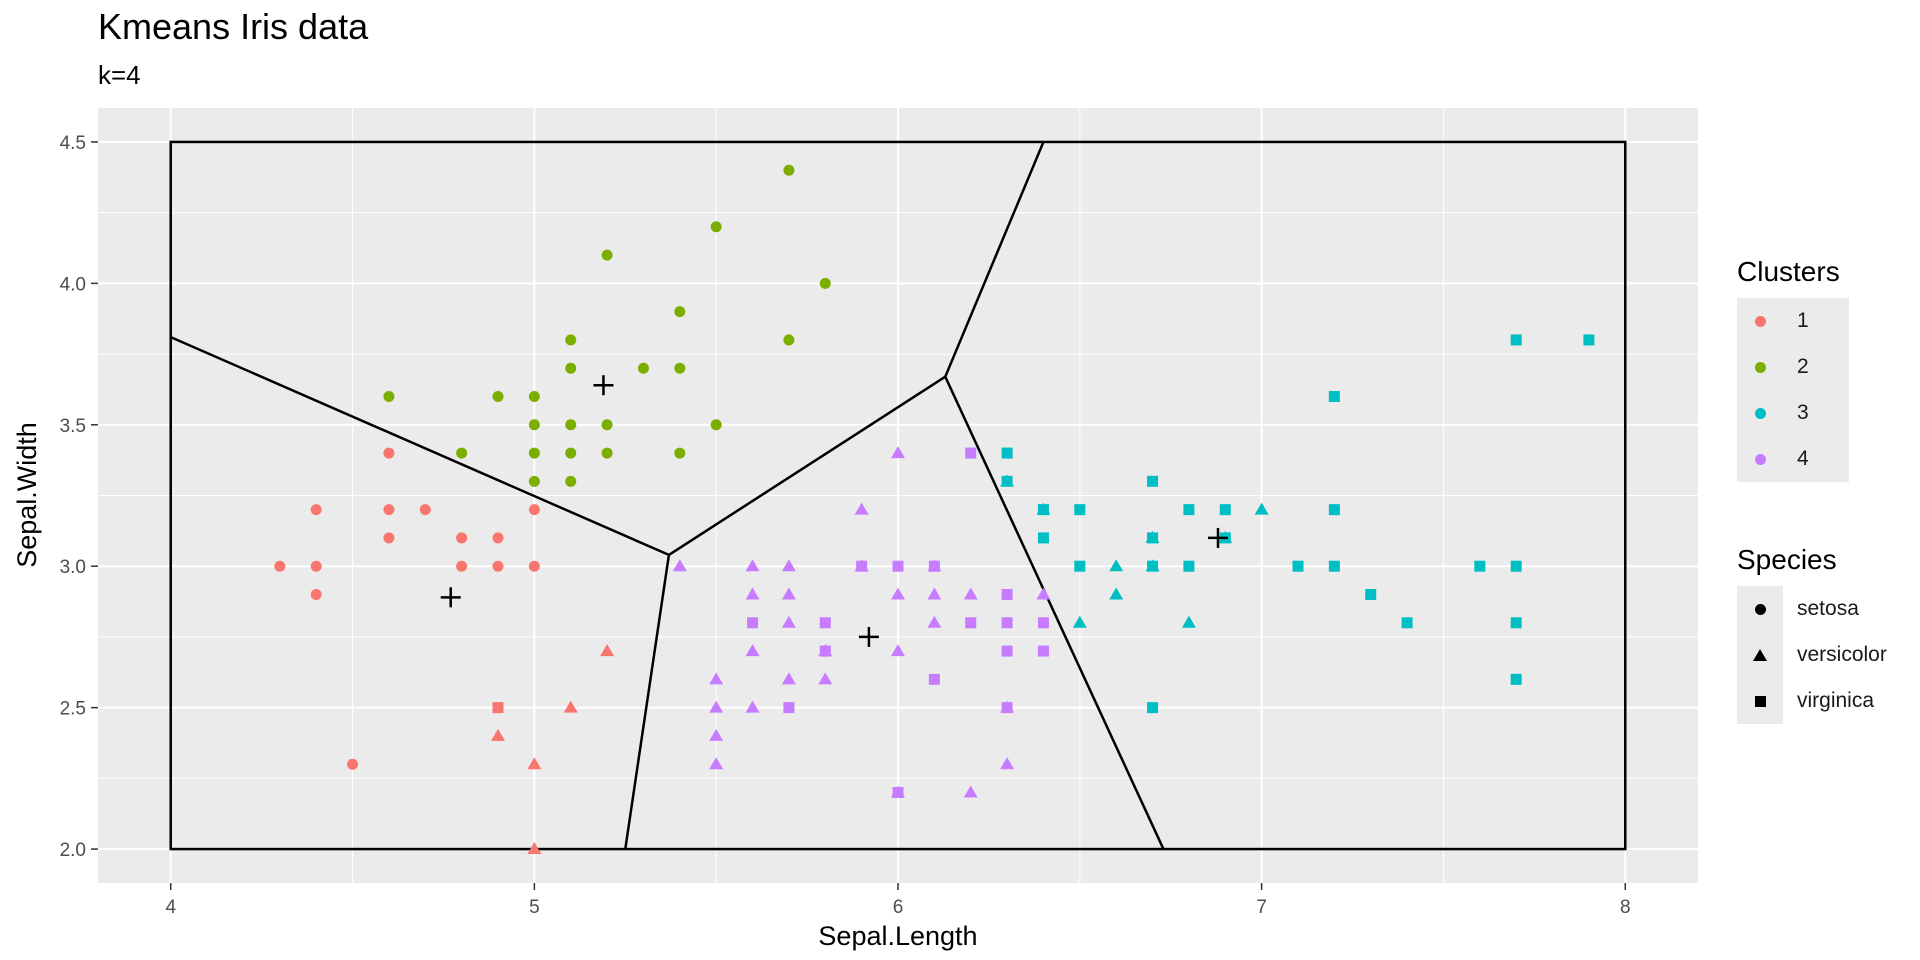 This screenshot has height=960, width=1920. Describe the element at coordinates (1803, 320) in the screenshot. I see `legend-label: 1` at that location.